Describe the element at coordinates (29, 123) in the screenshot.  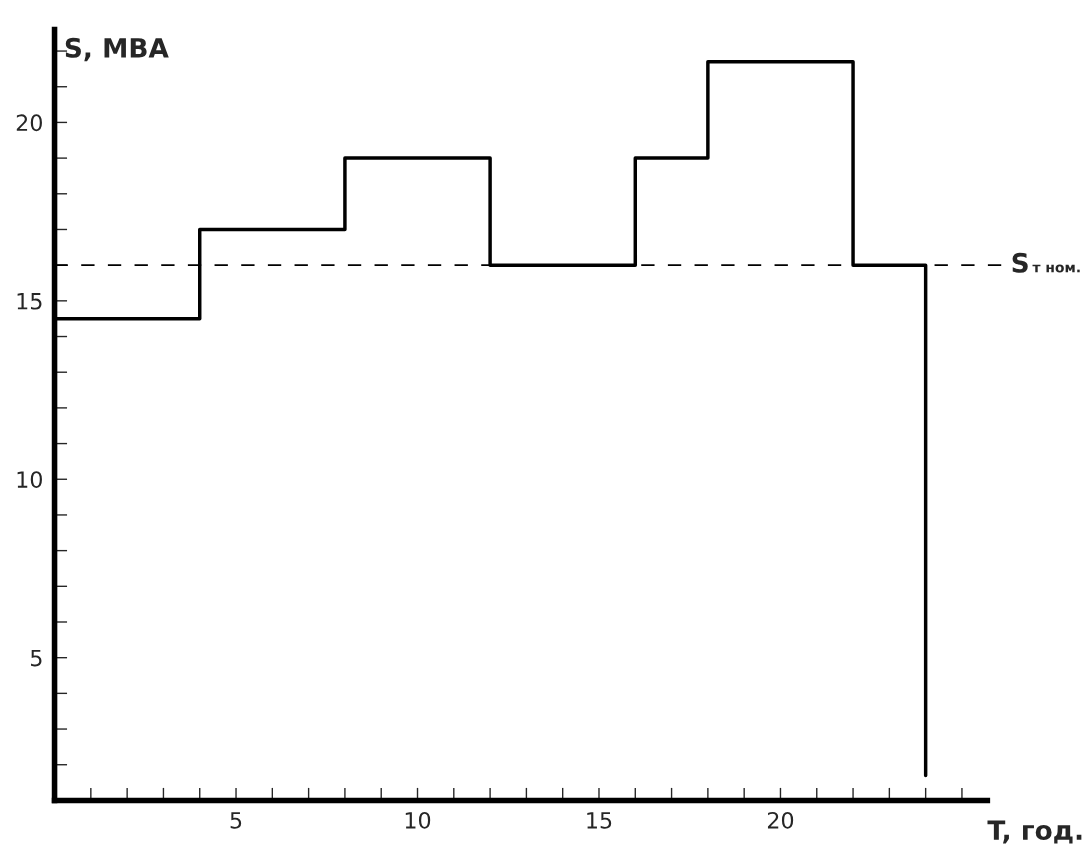
I see `y-tick-label: 20` at that location.